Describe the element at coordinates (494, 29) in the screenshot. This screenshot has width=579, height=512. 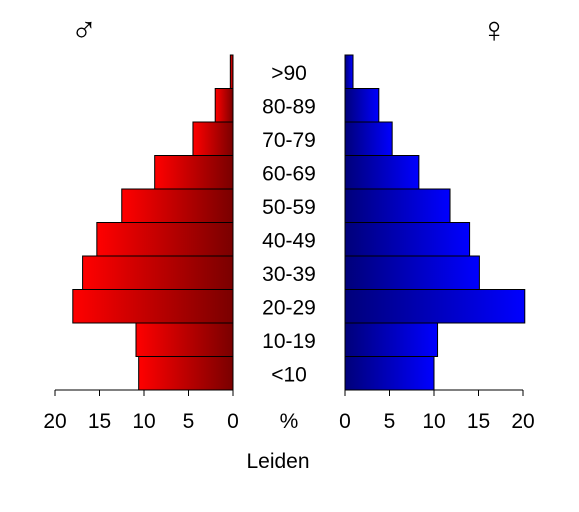
I see `female-symbol-label: ♀` at that location.